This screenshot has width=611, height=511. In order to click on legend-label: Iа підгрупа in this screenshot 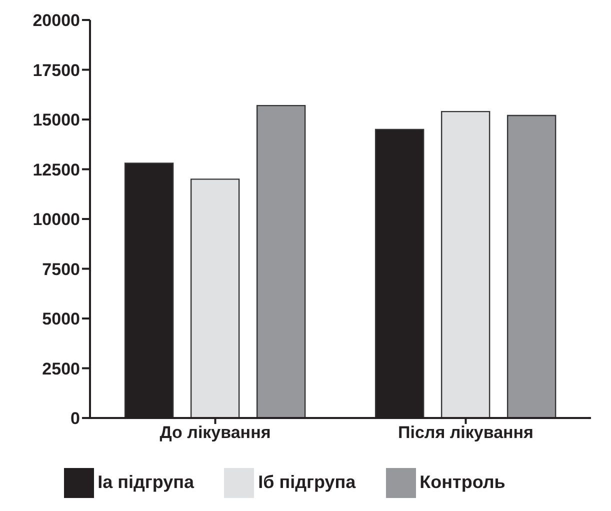, I will do `click(146, 482)`.